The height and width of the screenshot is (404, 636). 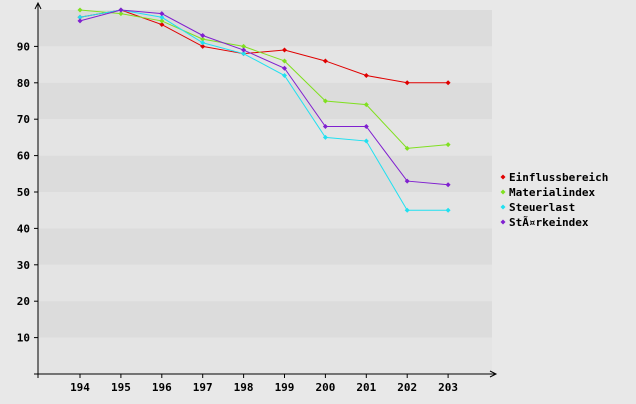 What do you see at coordinates (23, 301) in the screenshot?
I see `y-tick-label: 20` at bounding box center [23, 301].